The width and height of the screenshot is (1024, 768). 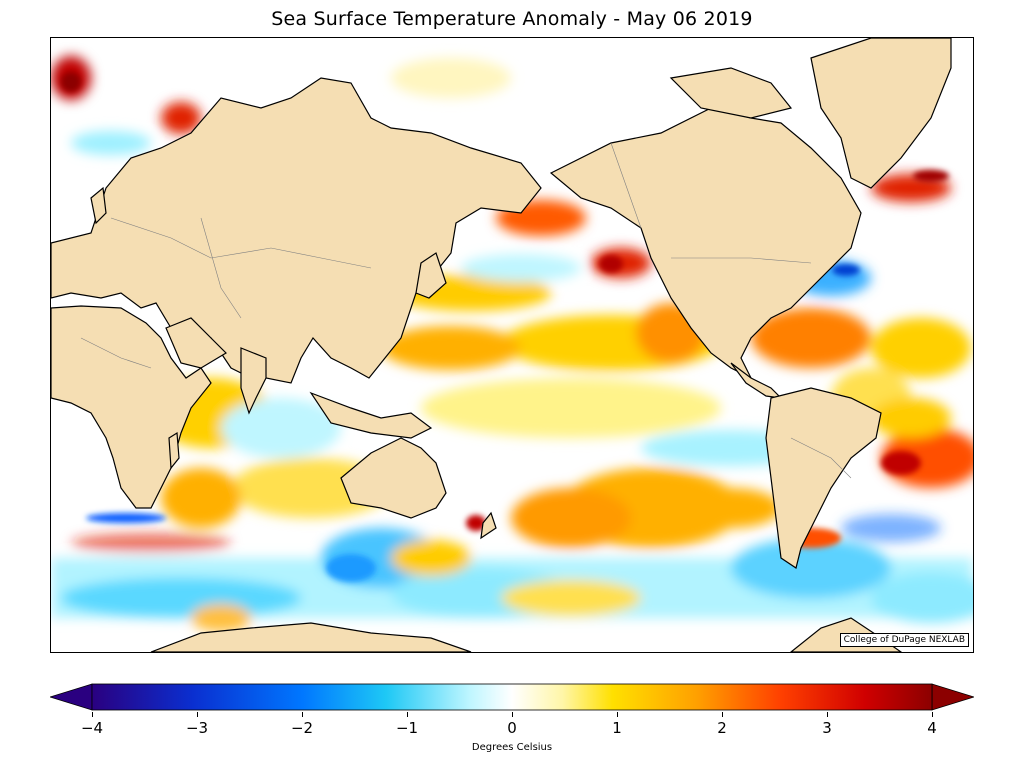 I want to click on south-america, so click(x=823, y=478).